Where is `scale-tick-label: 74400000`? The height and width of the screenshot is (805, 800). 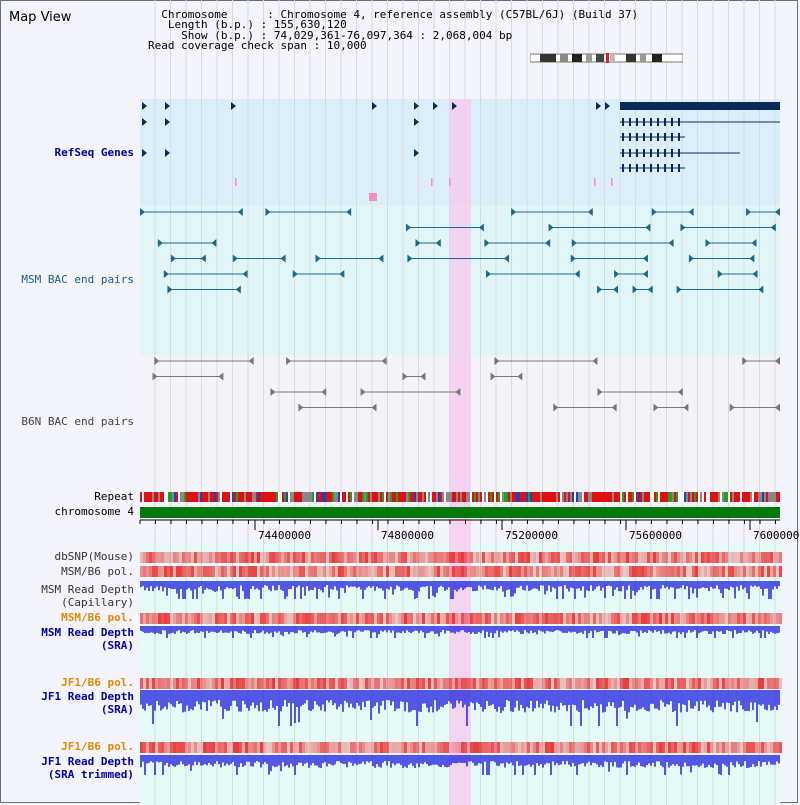 scale-tick-label: 74400000 is located at coordinates (284, 535).